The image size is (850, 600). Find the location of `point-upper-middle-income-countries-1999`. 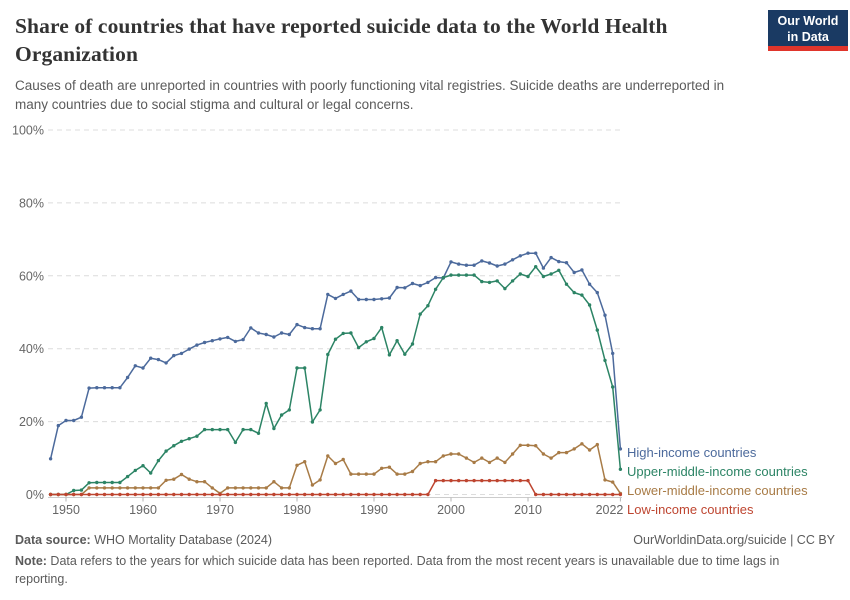

point-upper-middle-income-countries-1999 is located at coordinates (443, 277).